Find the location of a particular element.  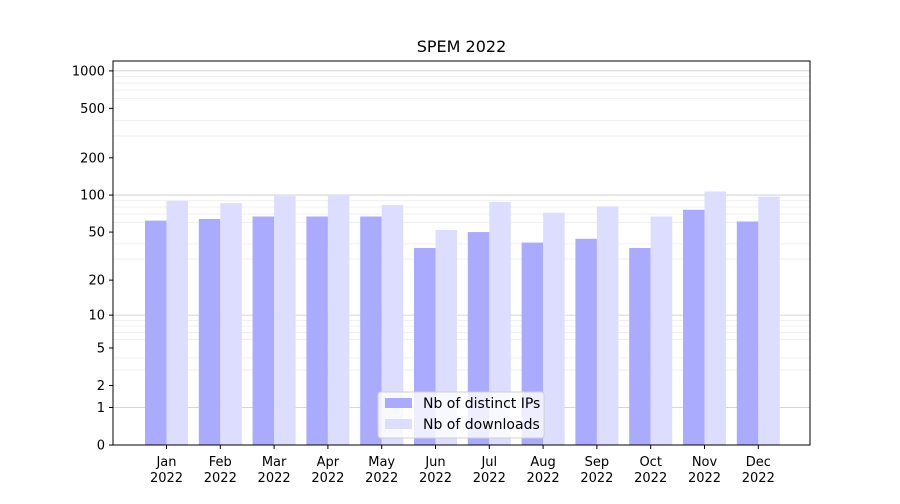

x-tick-label: Feb 2022 is located at coordinates (220, 470).